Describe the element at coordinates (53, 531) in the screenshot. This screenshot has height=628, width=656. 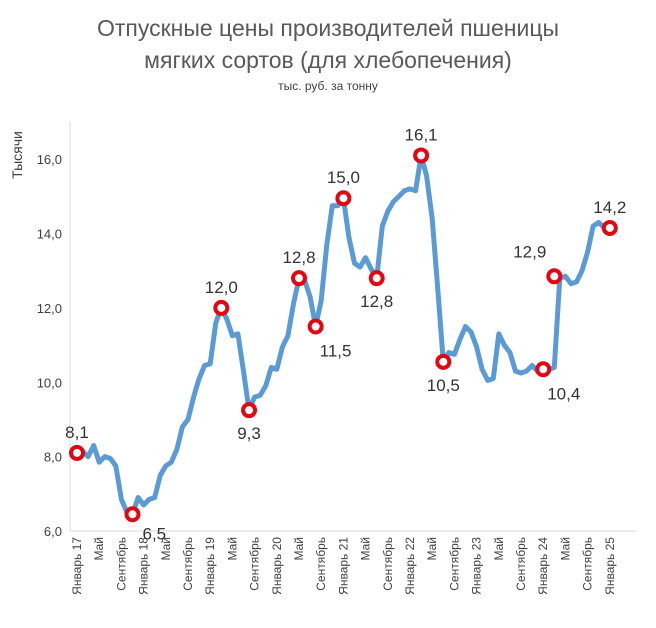
I see `y-tick-label: 6,0` at that location.